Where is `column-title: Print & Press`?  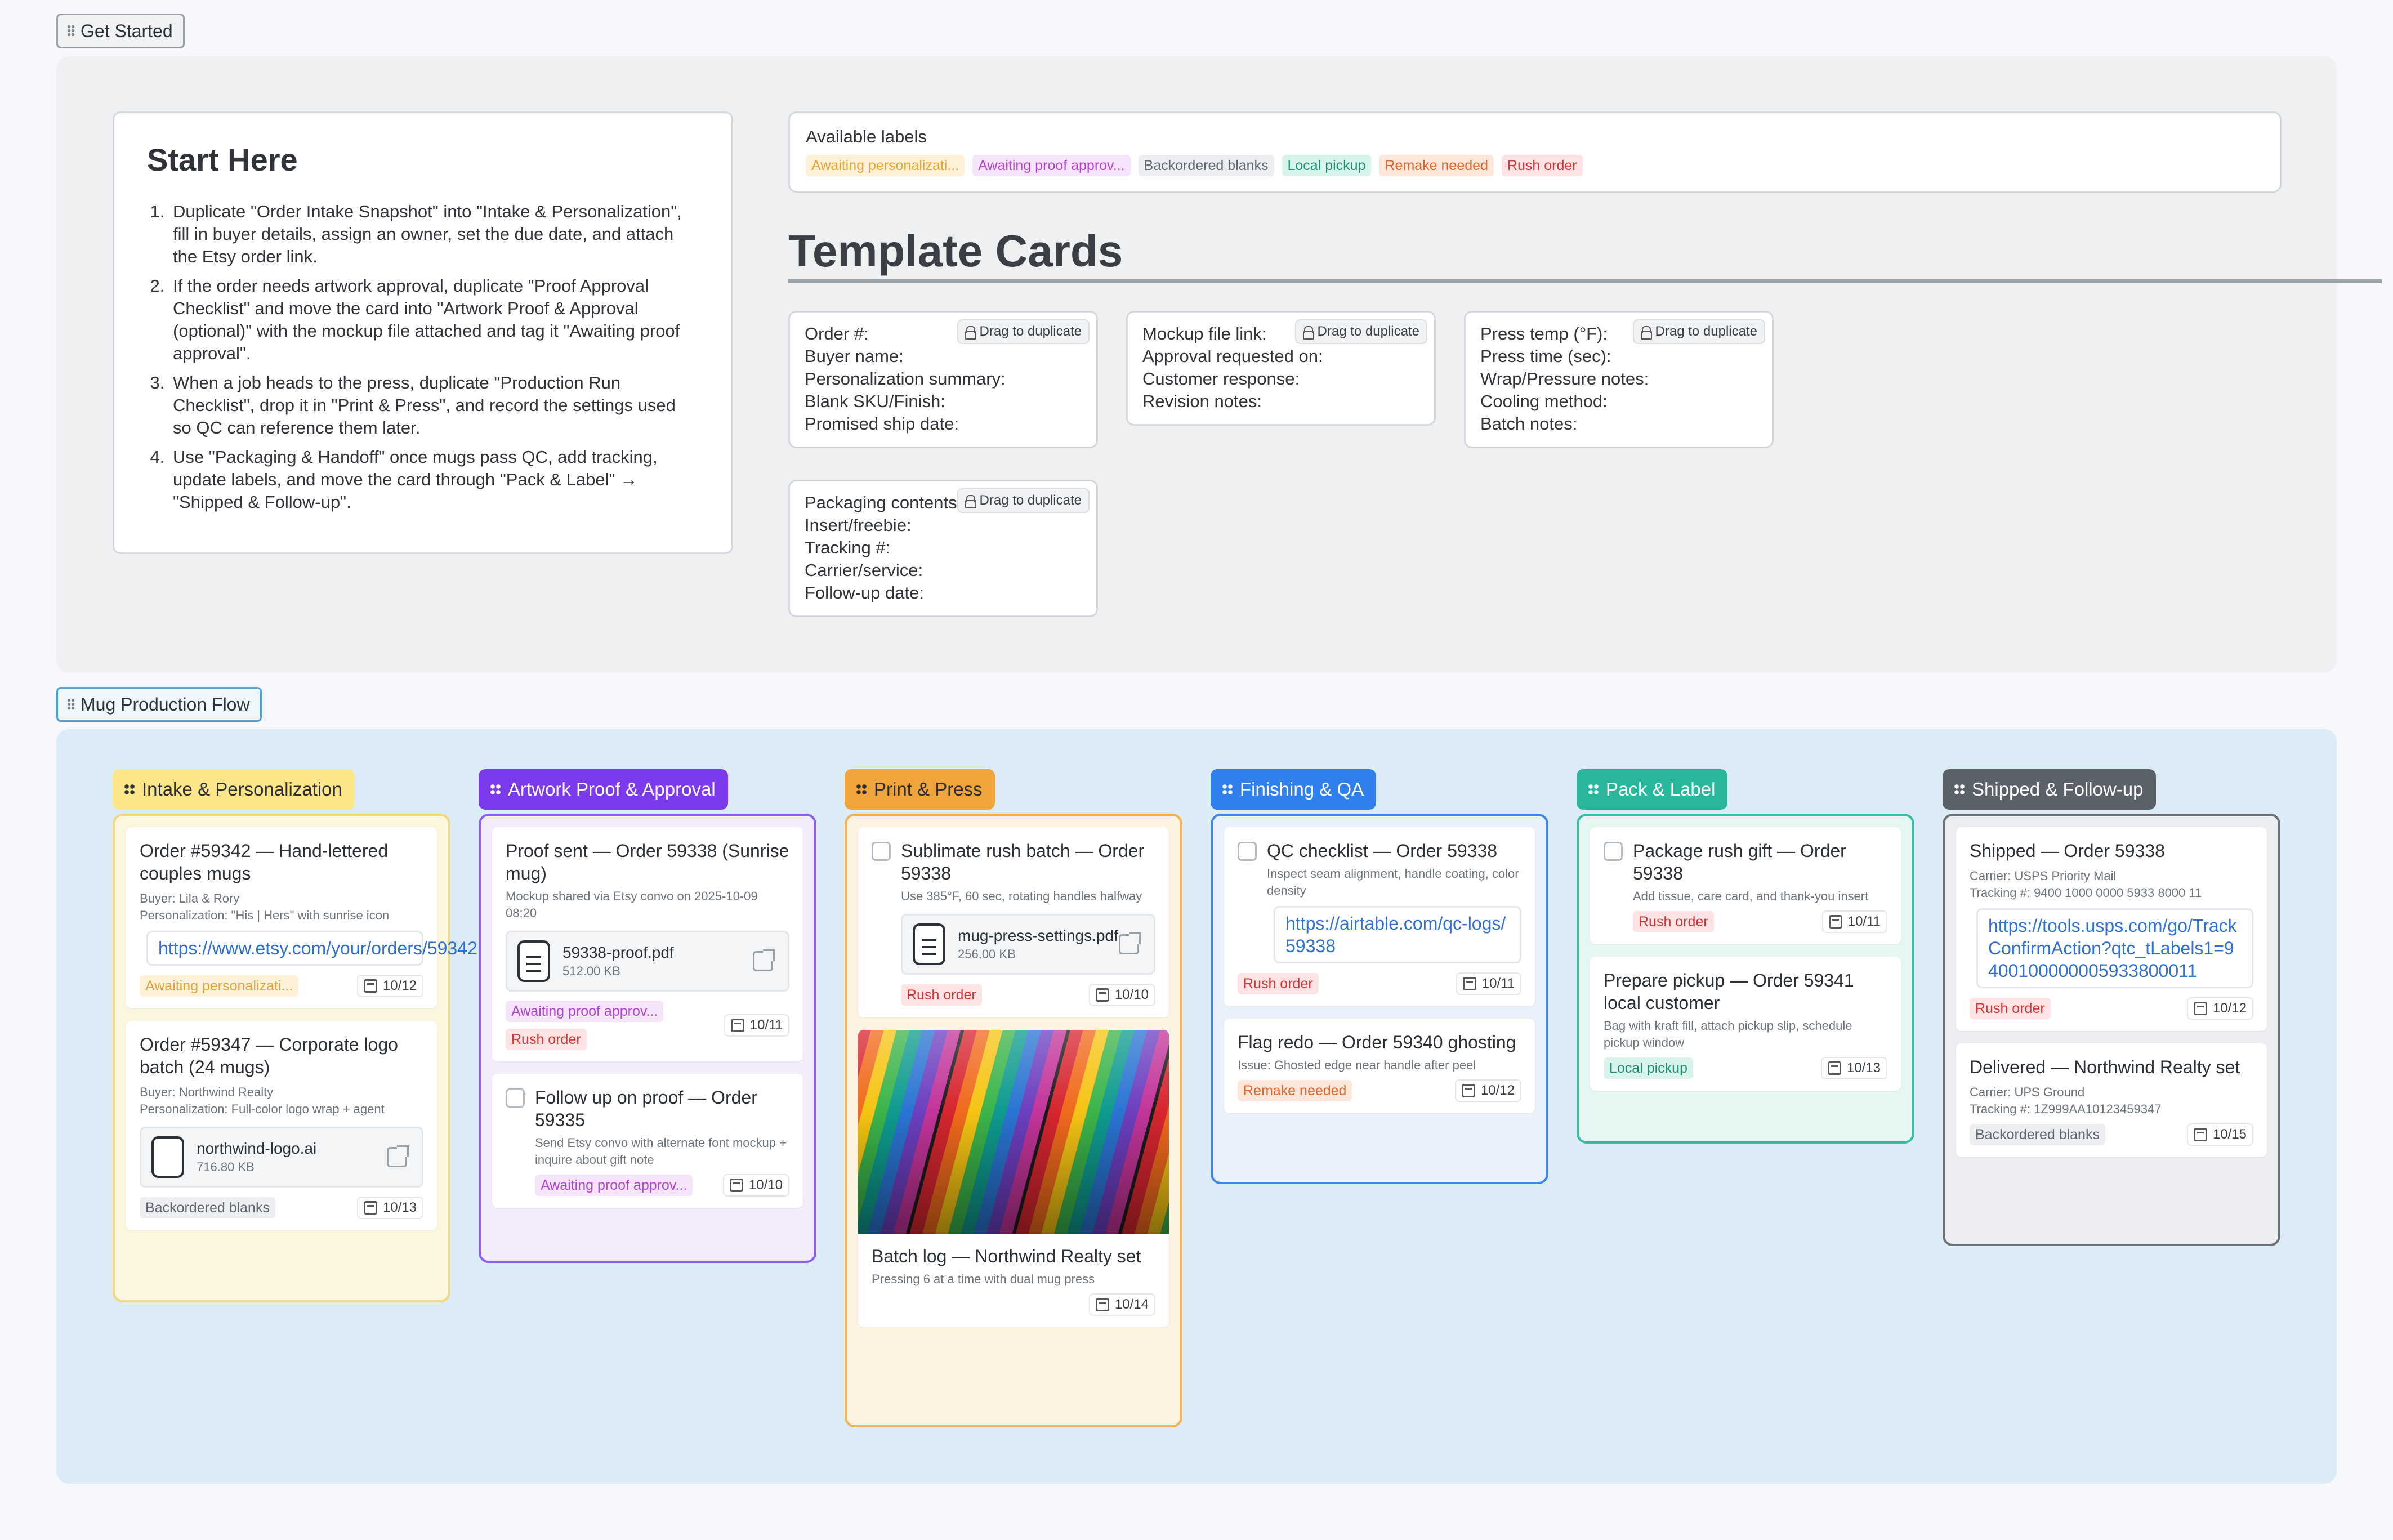 column-title: Print & Press is located at coordinates (928, 790).